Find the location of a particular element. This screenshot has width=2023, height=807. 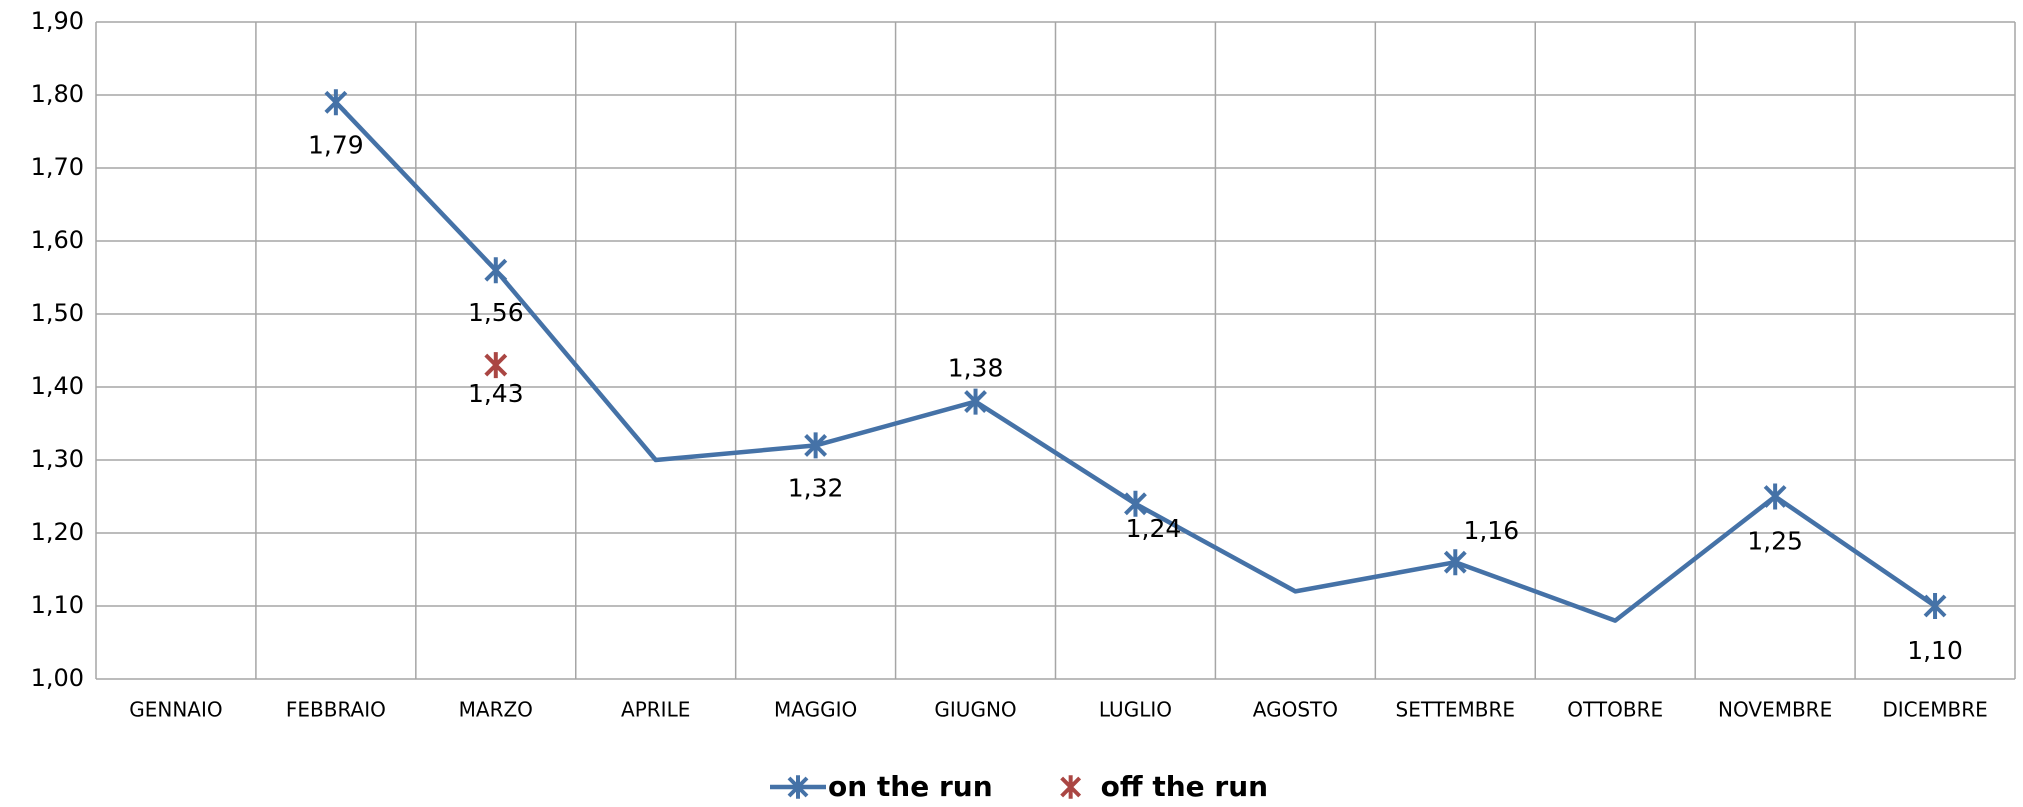

y-tick-label: 1,70 is located at coordinates (57, 167).